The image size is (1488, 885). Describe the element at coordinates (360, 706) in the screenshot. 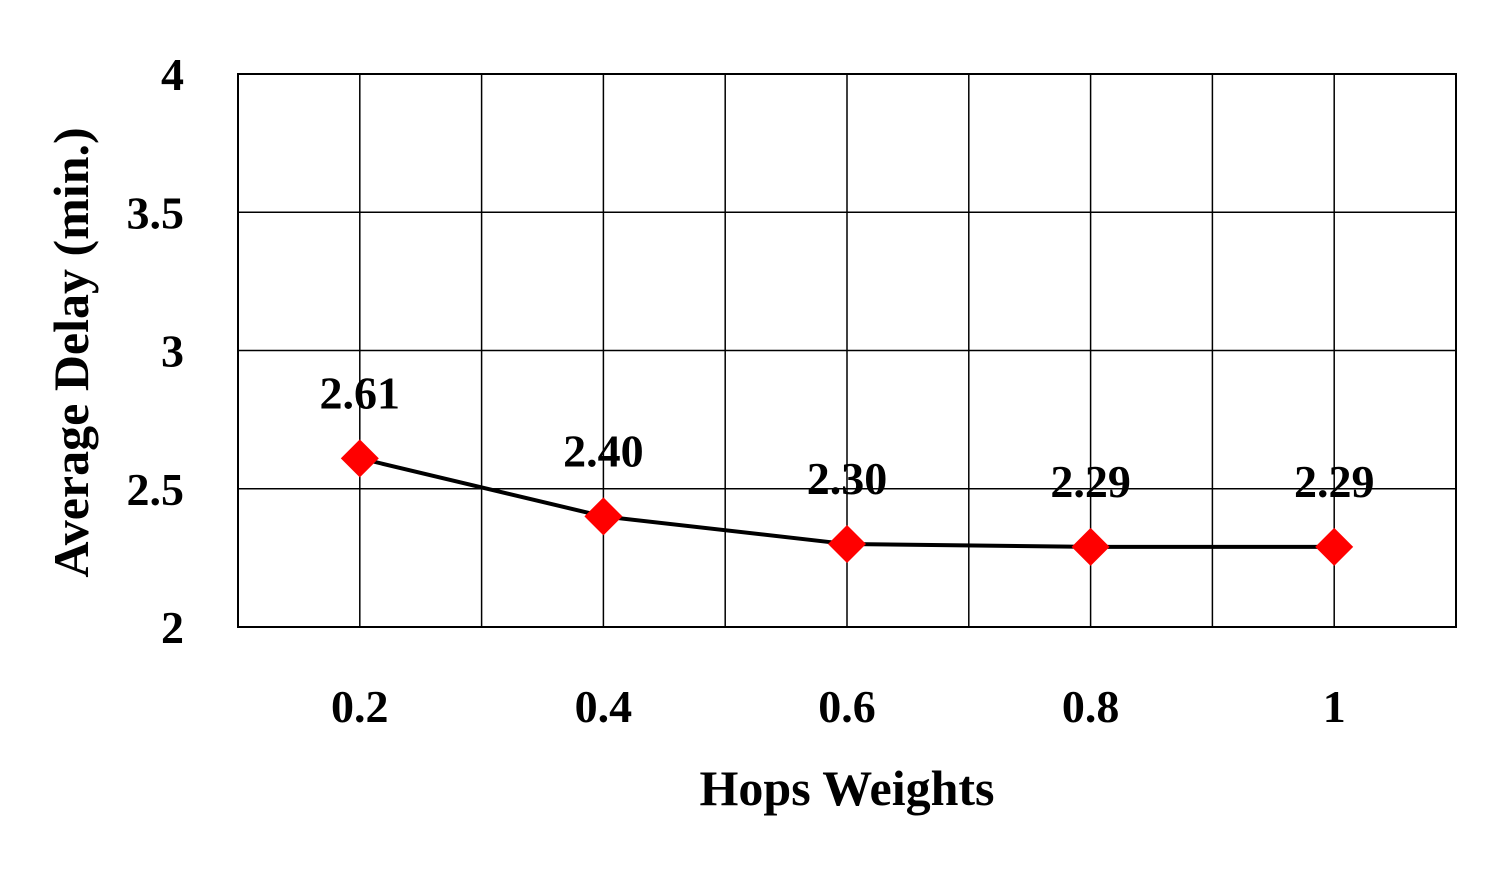

I see `x-tick-label: 0.2` at that location.